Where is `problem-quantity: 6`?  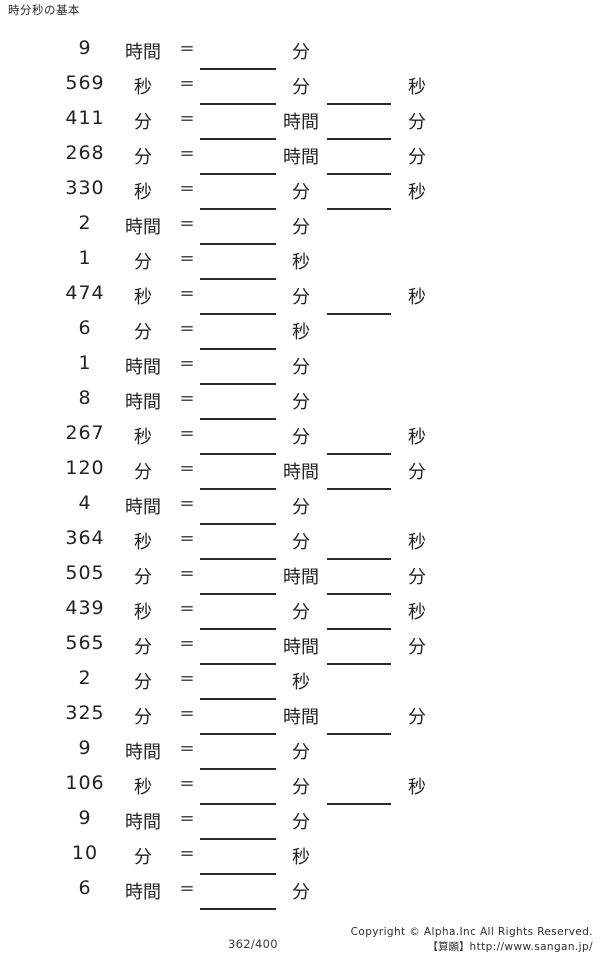
problem-quantity: 6 is located at coordinates (85, 888).